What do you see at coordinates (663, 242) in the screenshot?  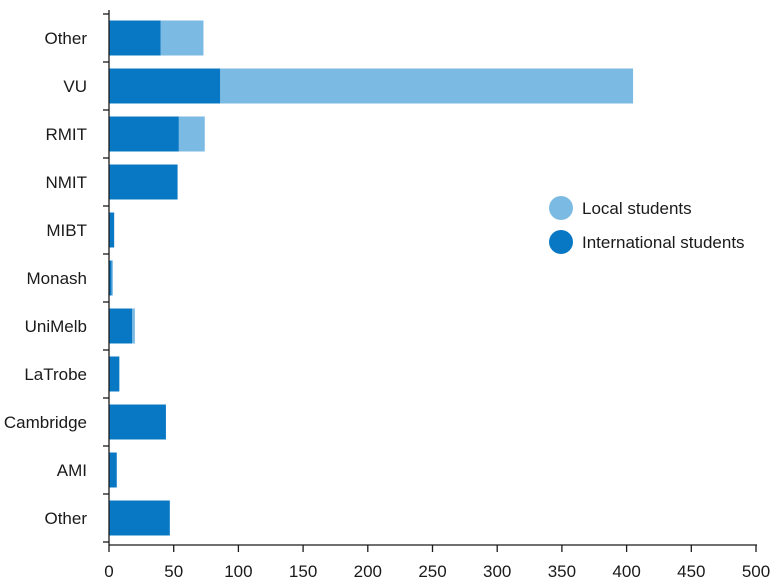 I see `legend-label: International students` at bounding box center [663, 242].